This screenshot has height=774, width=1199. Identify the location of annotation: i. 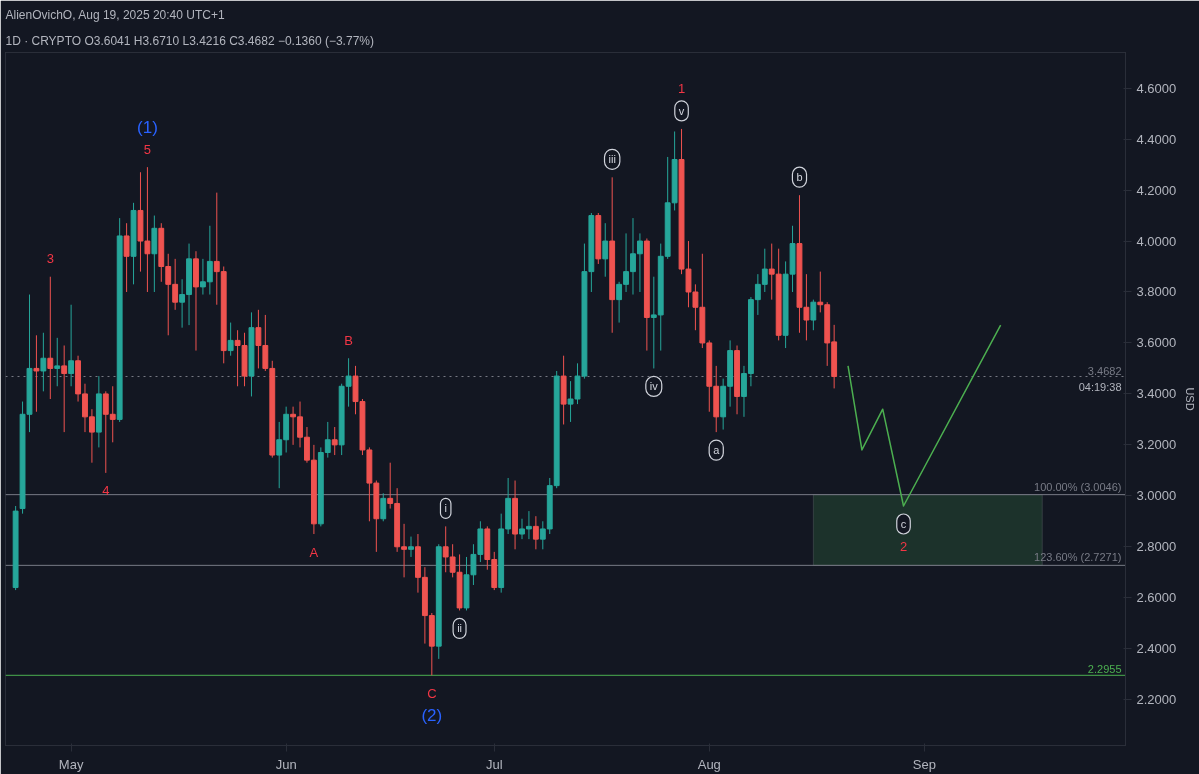
(445, 508).